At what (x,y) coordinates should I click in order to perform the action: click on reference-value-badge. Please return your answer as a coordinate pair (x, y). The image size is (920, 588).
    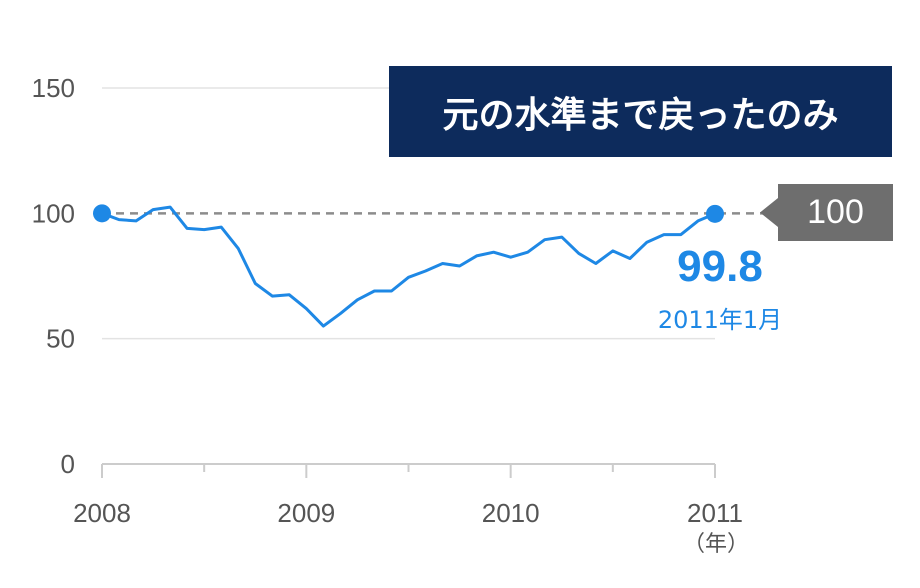
    Looking at the image, I should click on (826, 212).